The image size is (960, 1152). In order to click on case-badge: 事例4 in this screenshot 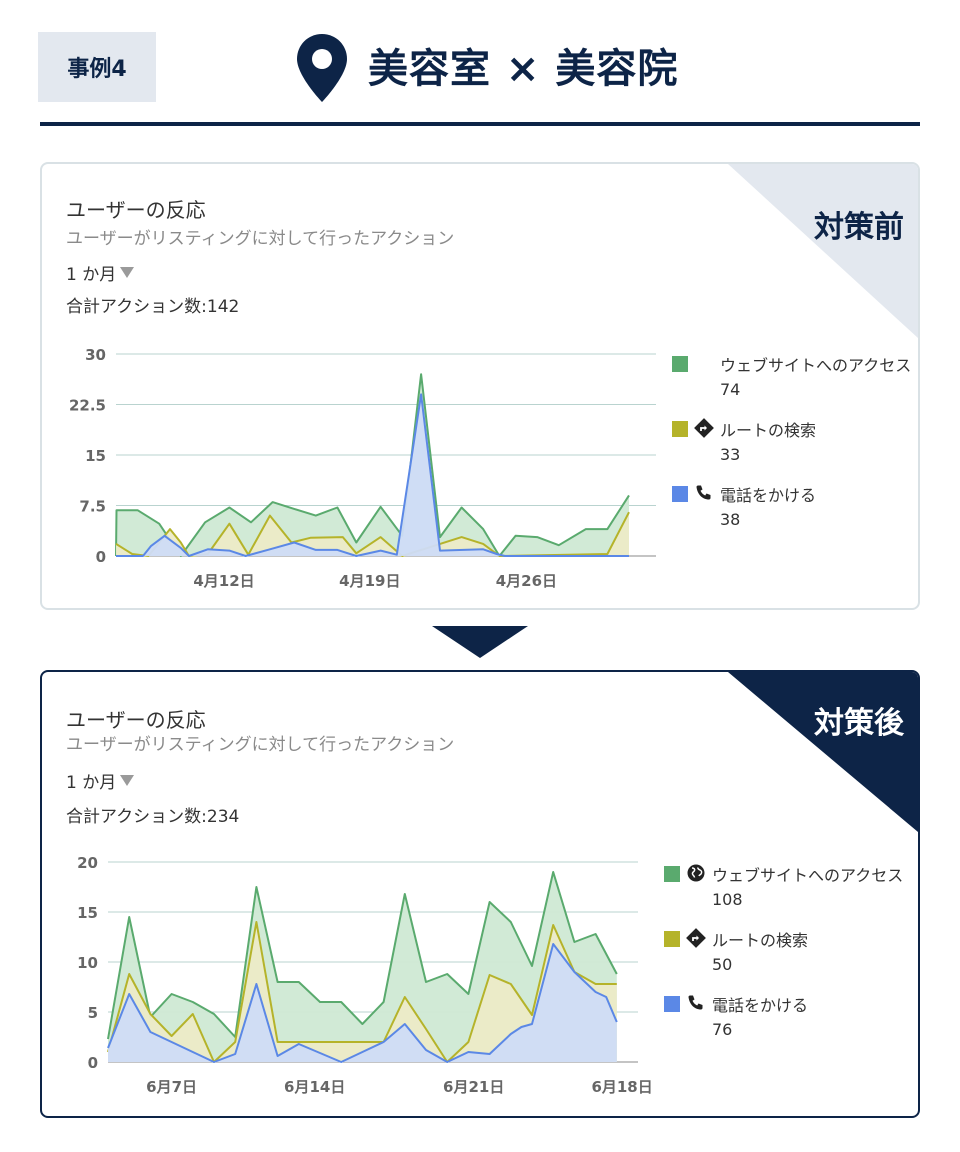, I will do `click(97, 67)`.